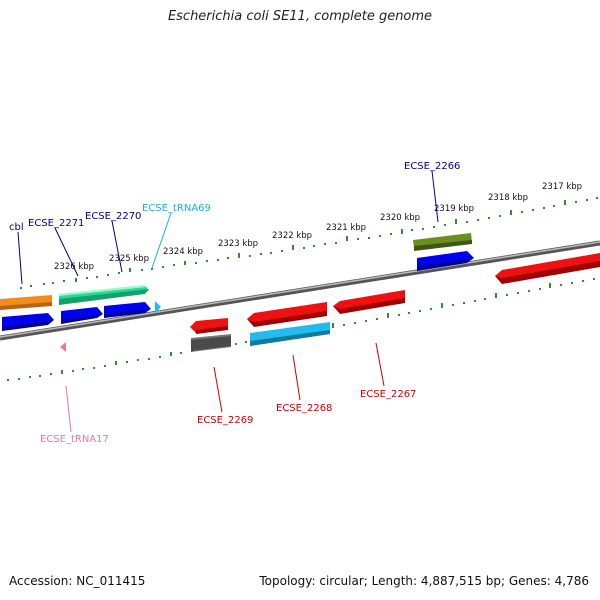 The height and width of the screenshot is (600, 600). What do you see at coordinates (183, 252) in the screenshot?
I see `kbp-label-2324: 2324 kbp` at bounding box center [183, 252].